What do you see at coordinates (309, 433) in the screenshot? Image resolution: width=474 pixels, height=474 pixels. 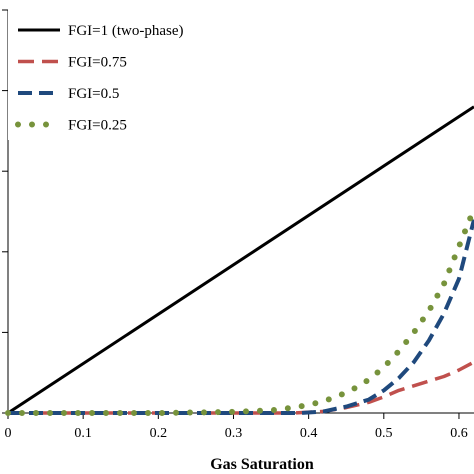 I see `x-tick-label: 0.4` at bounding box center [309, 433].